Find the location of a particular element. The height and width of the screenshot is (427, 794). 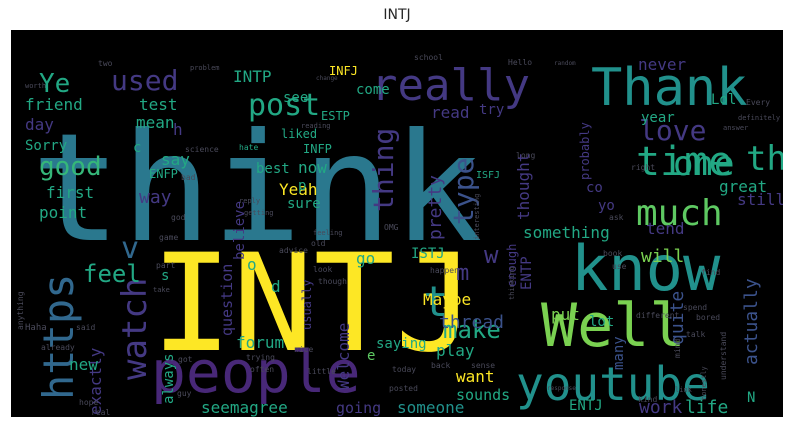

word-https: https is located at coordinates (58, 337).